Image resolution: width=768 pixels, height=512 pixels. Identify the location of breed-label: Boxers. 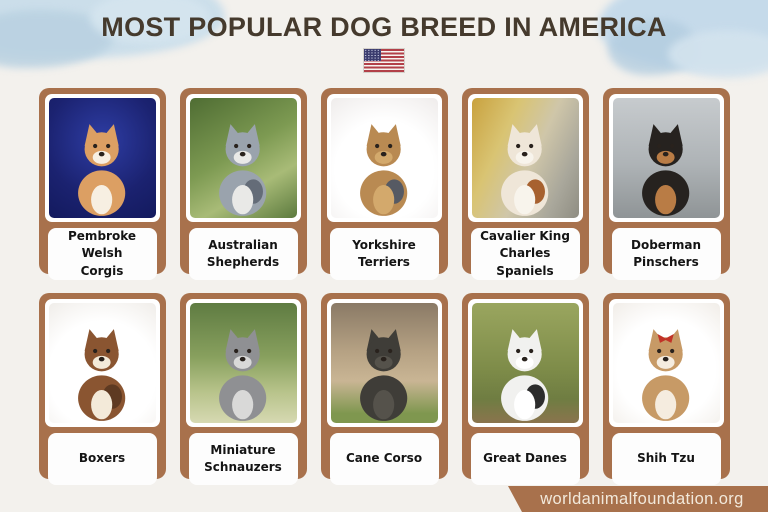
(102, 459).